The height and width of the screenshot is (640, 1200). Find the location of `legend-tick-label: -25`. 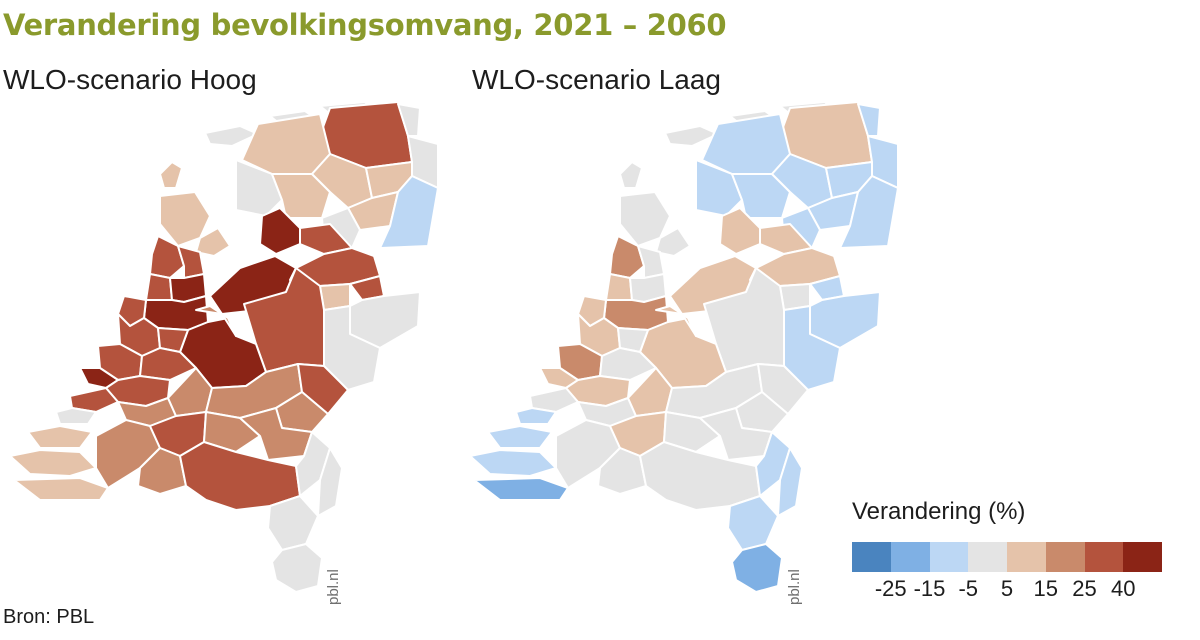

legend-tick-label: -25 is located at coordinates (890, 588).